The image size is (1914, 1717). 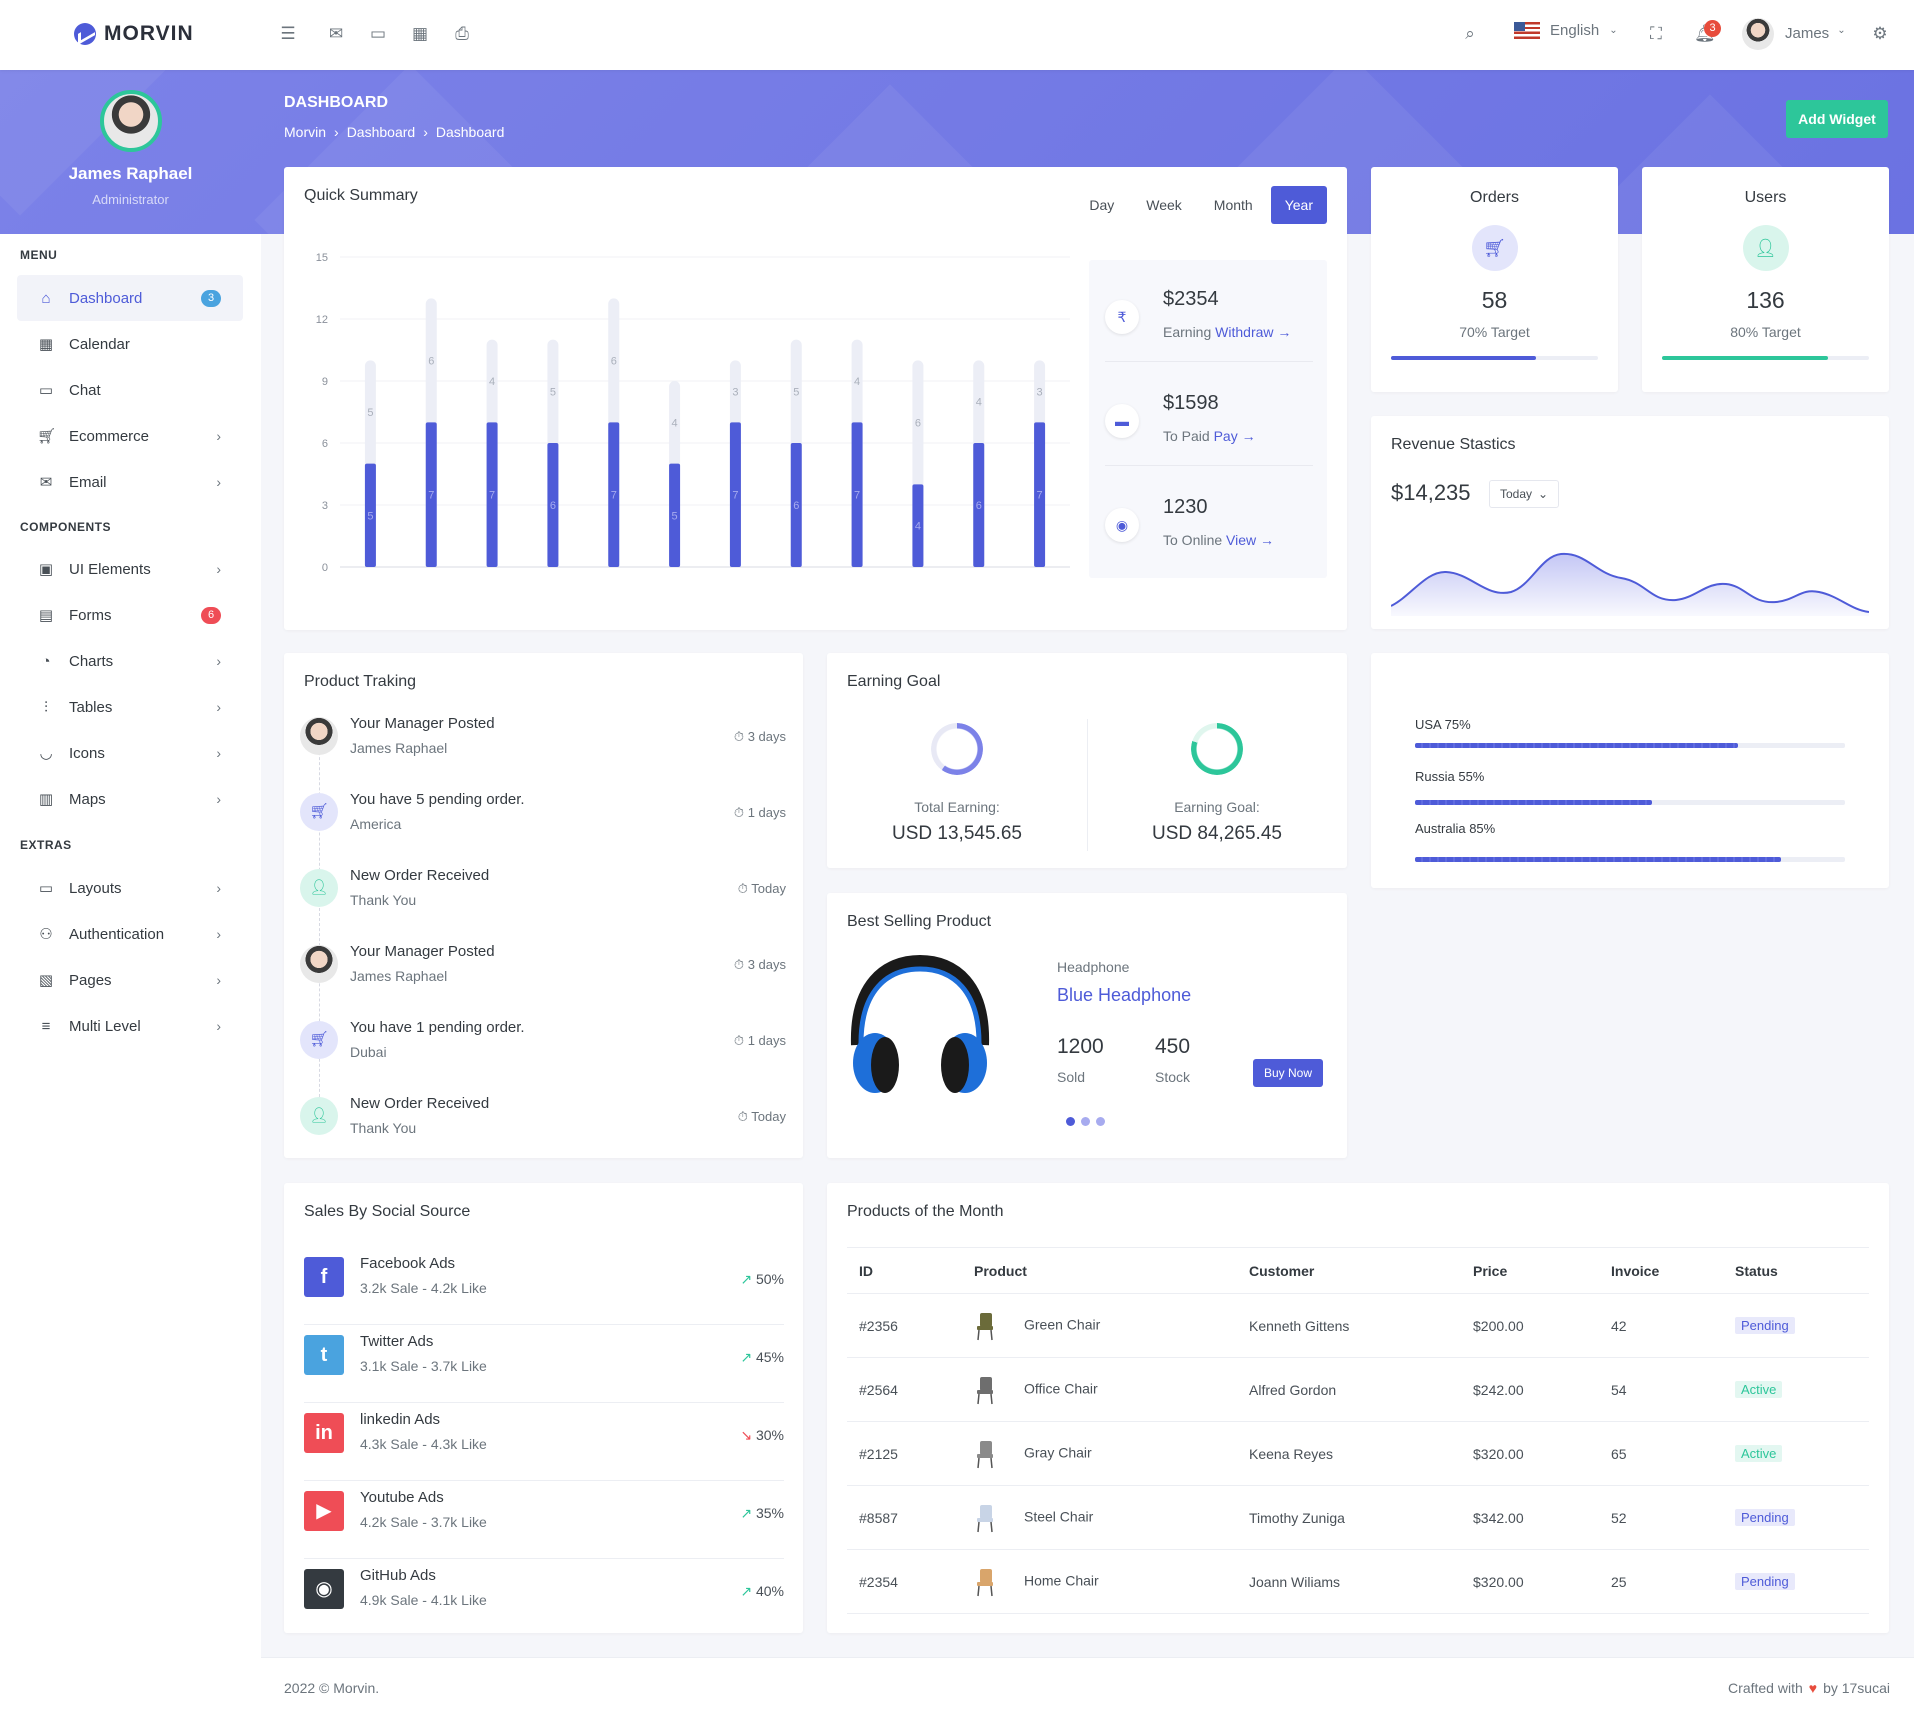 What do you see at coordinates (462, 33) in the screenshot?
I see `printer-icon: ⎙` at bounding box center [462, 33].